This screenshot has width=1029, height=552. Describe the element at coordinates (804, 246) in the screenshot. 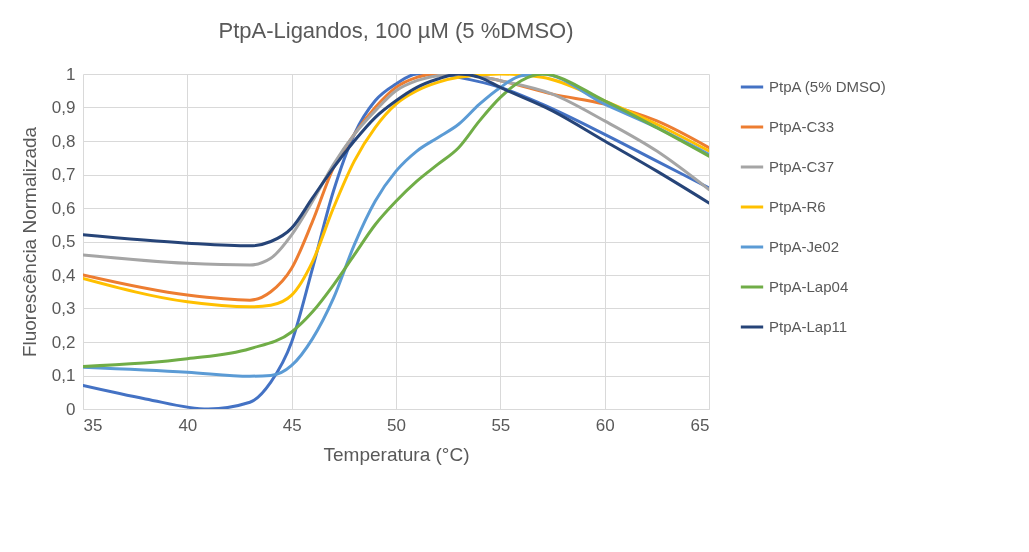

I see `legend-label: PtpA-Je02` at that location.